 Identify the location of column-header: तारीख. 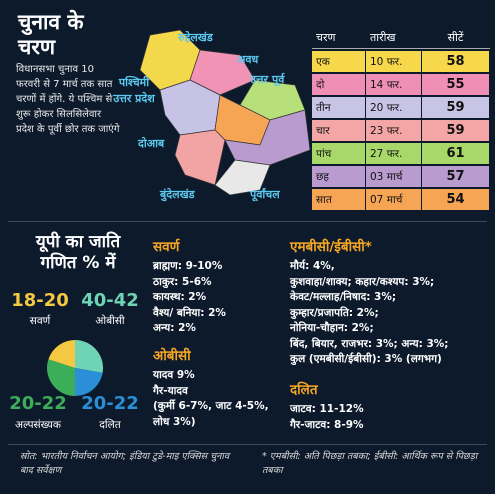
(394, 37).